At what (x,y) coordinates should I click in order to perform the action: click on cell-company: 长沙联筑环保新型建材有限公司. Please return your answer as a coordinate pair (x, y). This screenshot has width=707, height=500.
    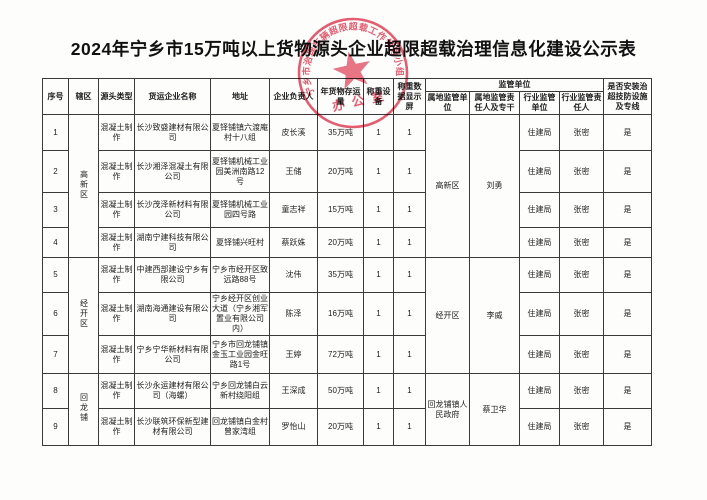
    Looking at the image, I should click on (172, 427).